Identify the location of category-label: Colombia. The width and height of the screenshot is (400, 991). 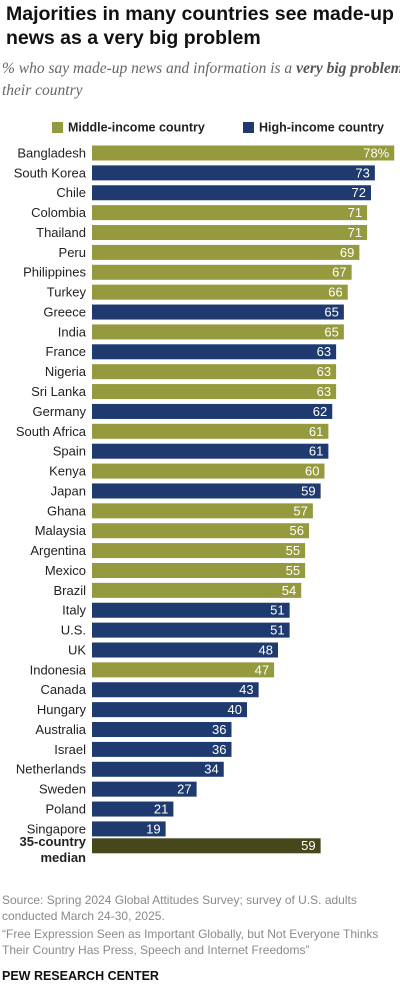
(59, 212).